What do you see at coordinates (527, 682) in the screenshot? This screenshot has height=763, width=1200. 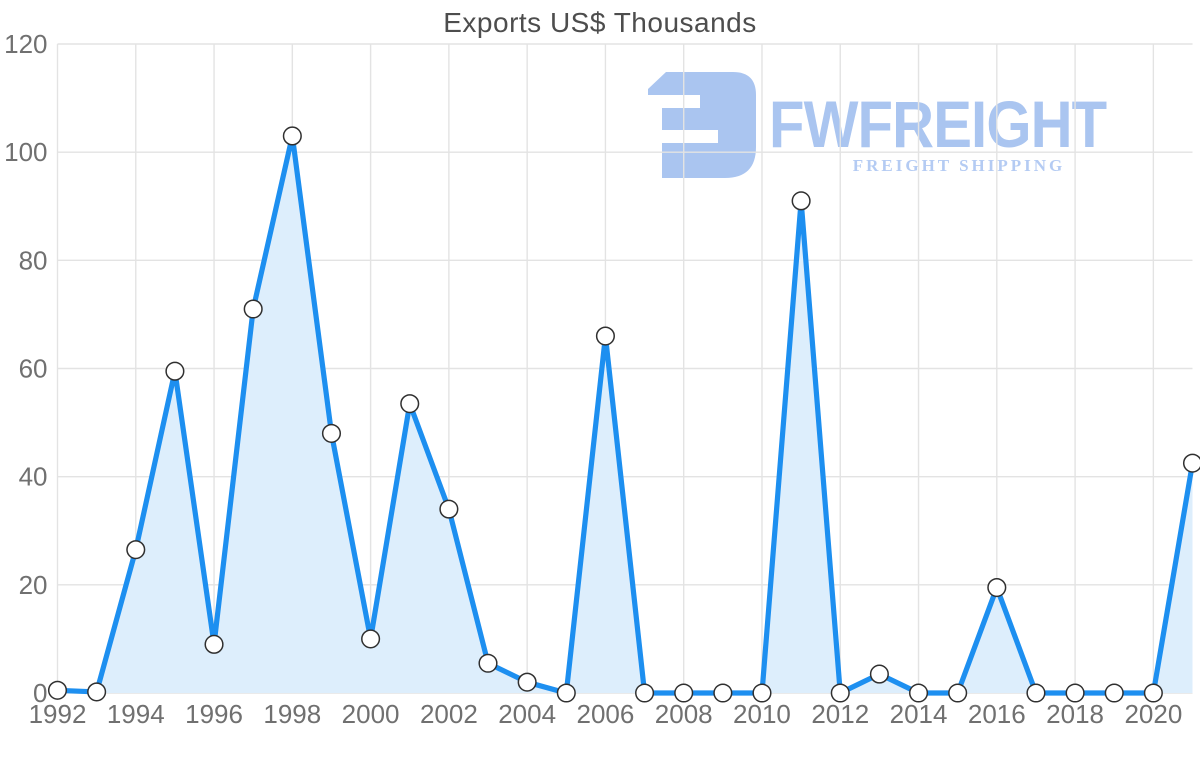 I see `data-point-2004` at bounding box center [527, 682].